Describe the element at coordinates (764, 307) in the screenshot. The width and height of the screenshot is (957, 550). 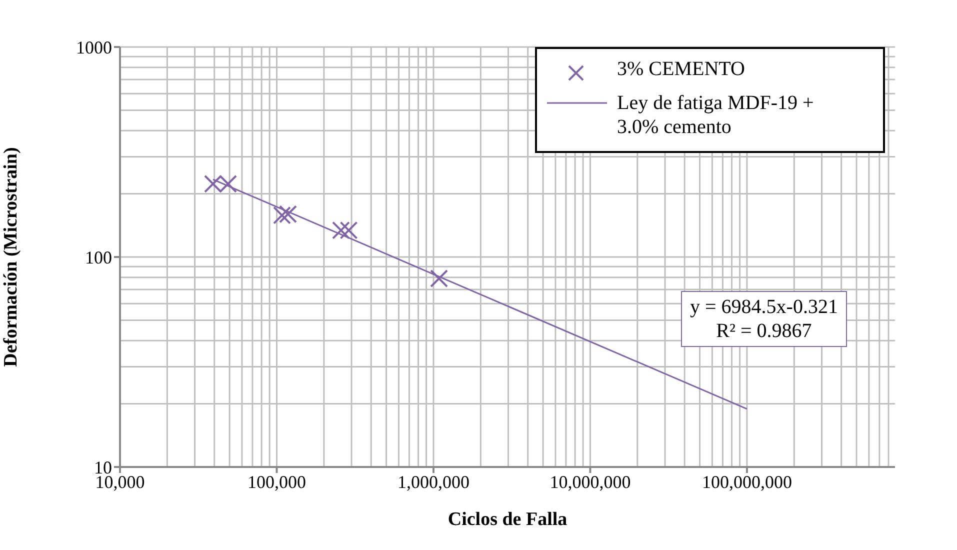
I see `annotation: y = 6984.5x-0.321` at that location.